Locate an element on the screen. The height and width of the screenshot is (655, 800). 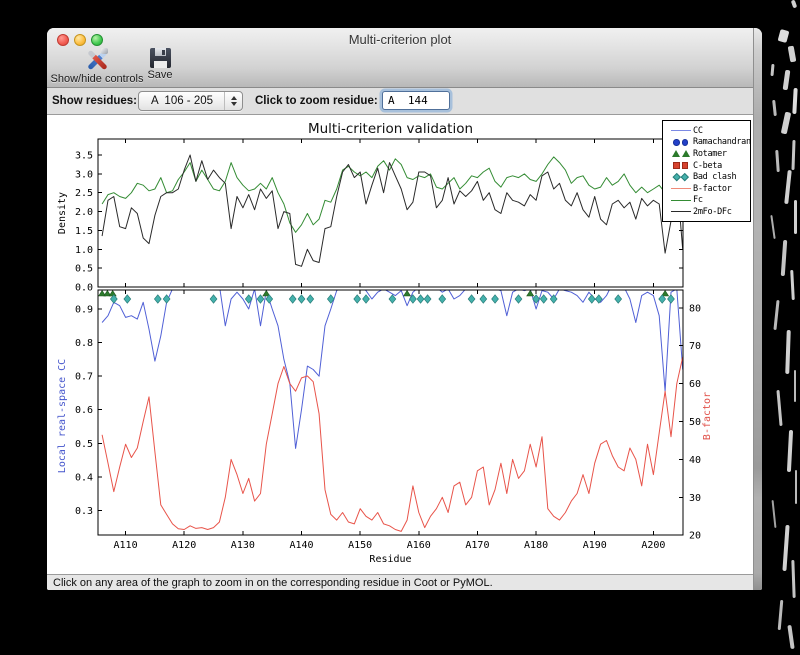
show-hide-controls-label: Show/hide controls is located at coordinates (97, 79).